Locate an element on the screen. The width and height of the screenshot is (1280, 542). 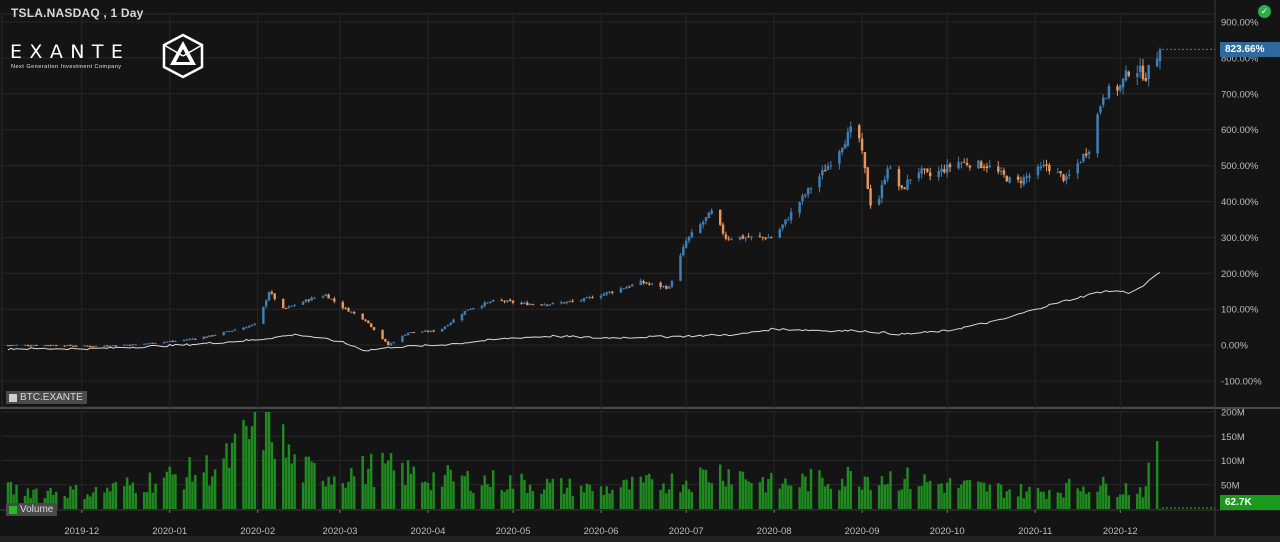
volume-tick-label: 50M is located at coordinates (1230, 485).